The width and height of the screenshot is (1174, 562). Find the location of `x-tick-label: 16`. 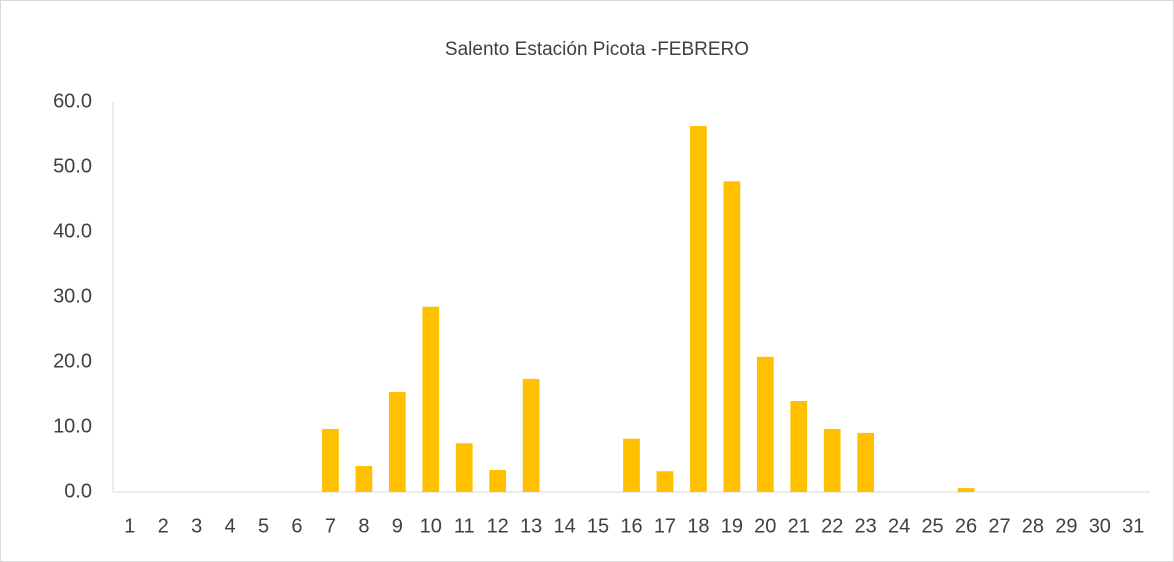

x-tick-label: 16 is located at coordinates (631, 526).